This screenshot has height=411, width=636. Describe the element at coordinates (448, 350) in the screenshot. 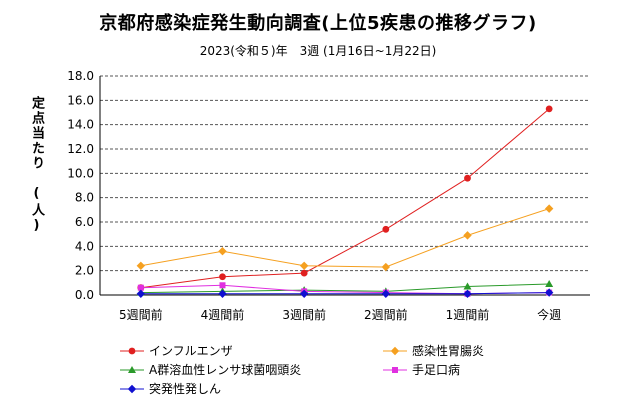

I see `legend-label: 感染性胃腸炎` at that location.